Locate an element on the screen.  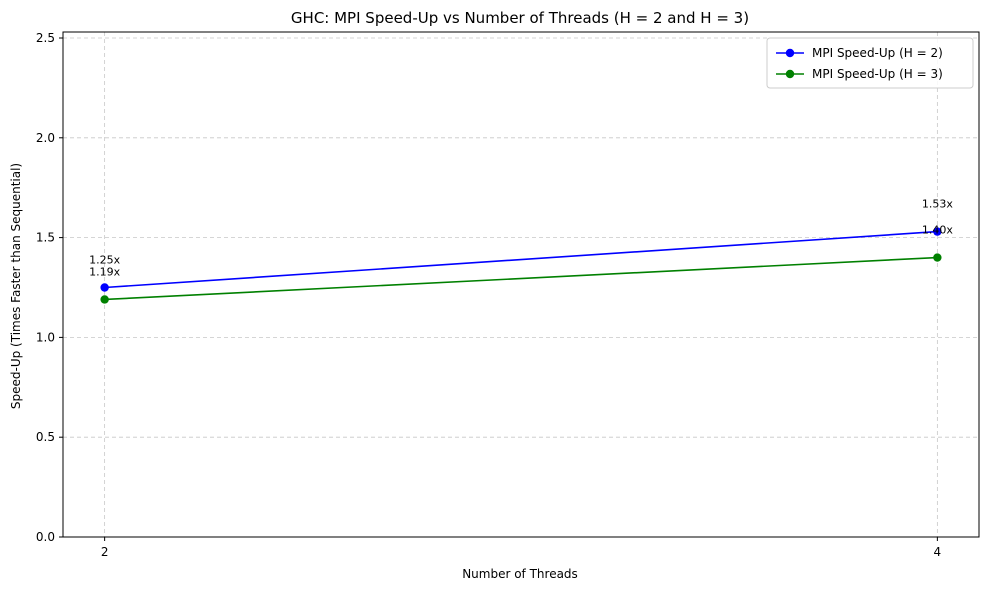
y-axis-label: Speed-Up (Times Faster than Sequential) is located at coordinates (16, 286).